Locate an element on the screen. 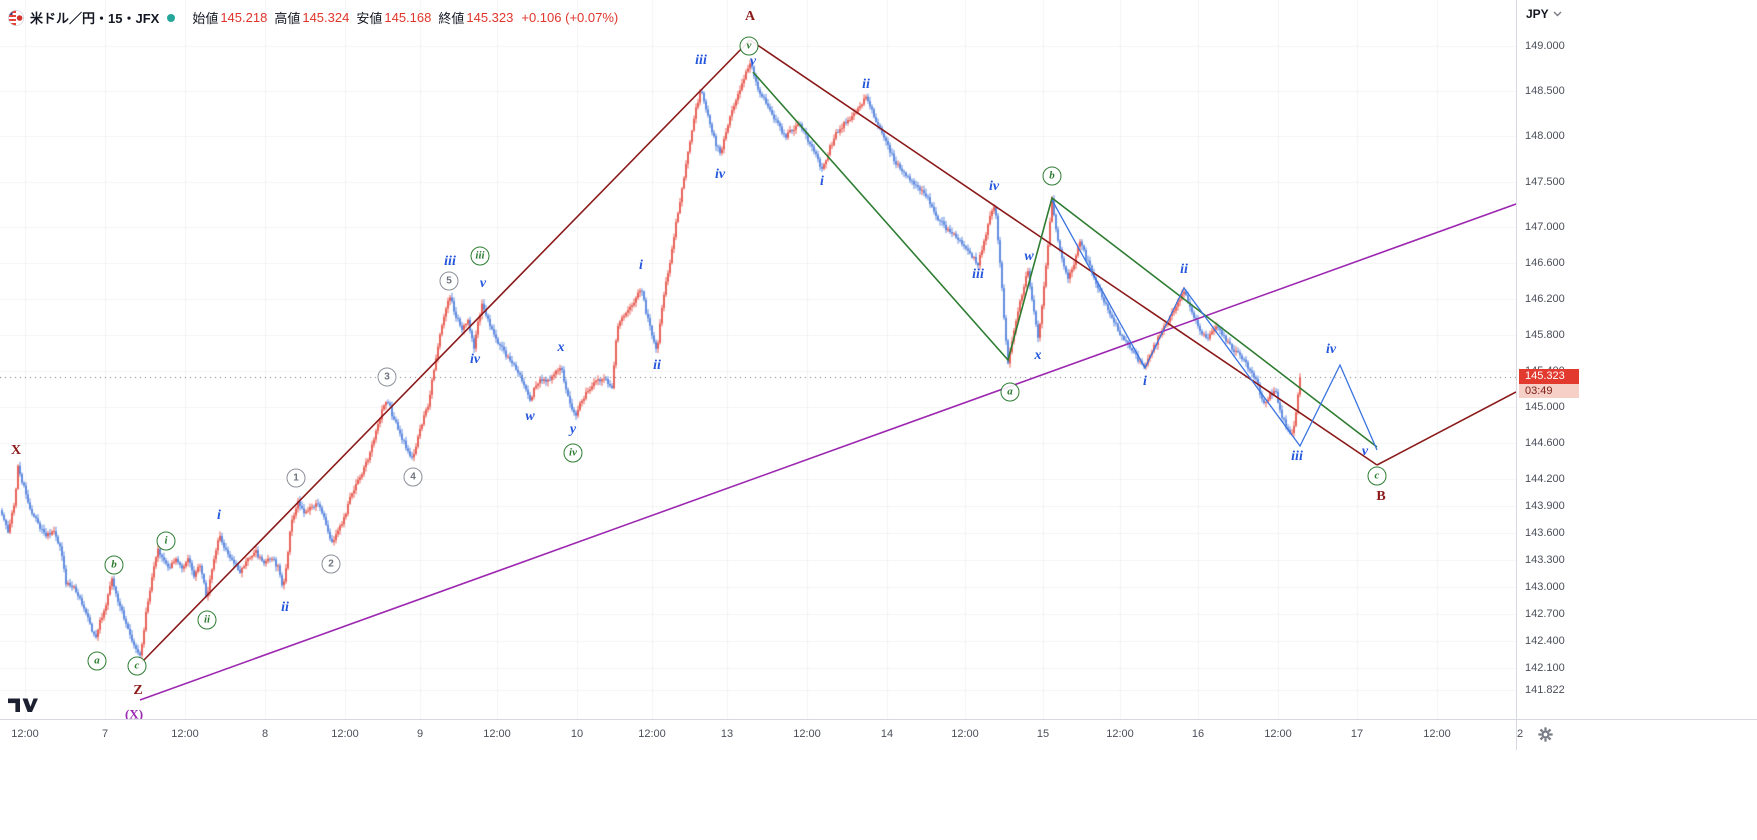 The width and height of the screenshot is (1757, 840). bar-countdown-value: 03:49 is located at coordinates (1539, 391).